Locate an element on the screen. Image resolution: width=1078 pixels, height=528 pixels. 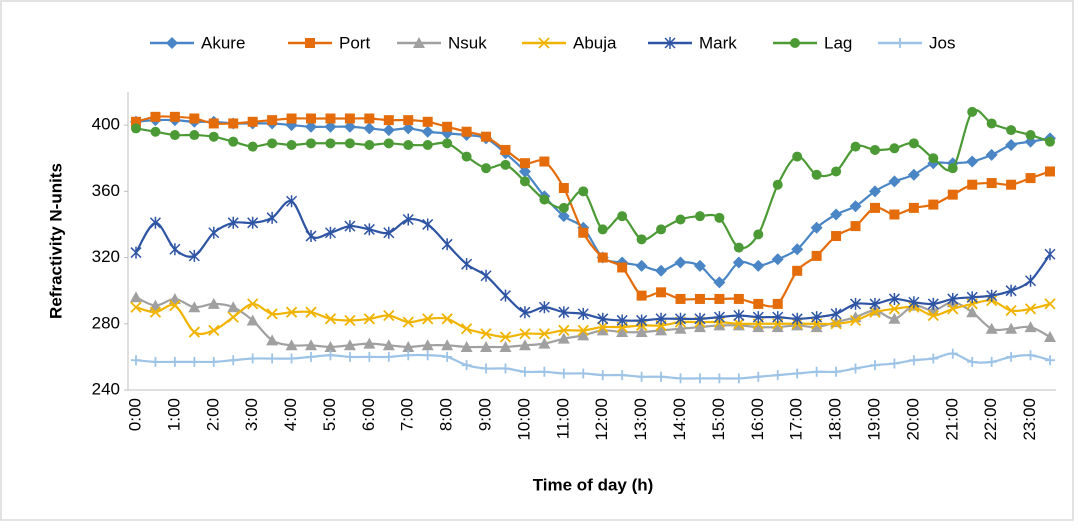
x-tick-label: 22:00 is located at coordinates (990, 419).